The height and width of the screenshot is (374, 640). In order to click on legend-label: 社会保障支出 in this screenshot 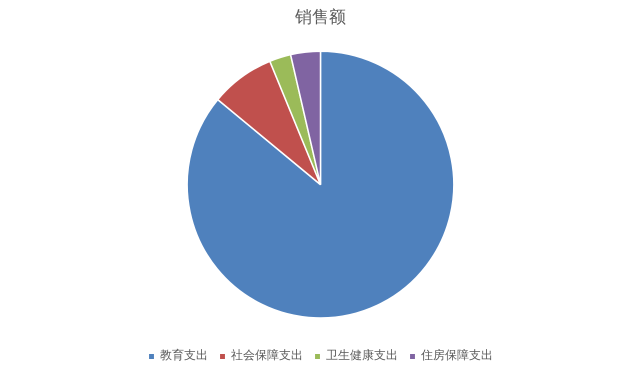, I will do `click(267, 355)`.